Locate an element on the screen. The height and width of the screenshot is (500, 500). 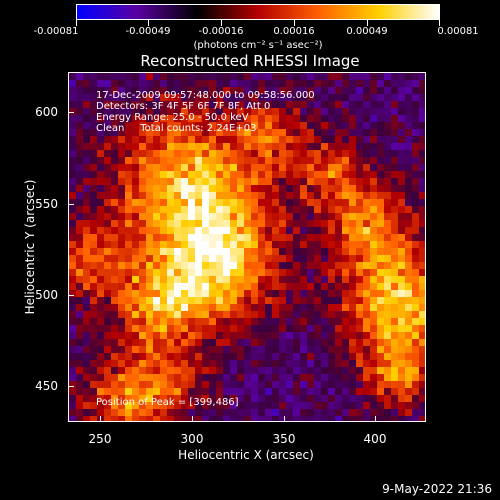
image-title: Reconstructed RHESSI Image is located at coordinates (250, 61).